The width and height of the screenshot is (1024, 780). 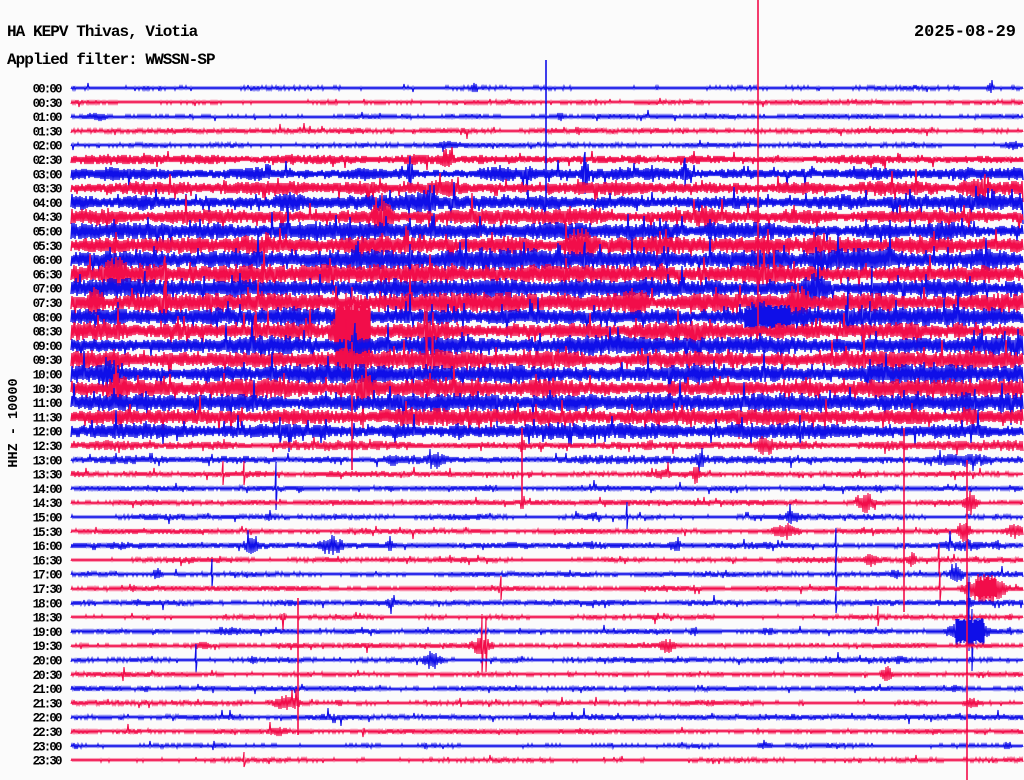 I want to click on svg-text: 07:00, so click(x=47, y=290).